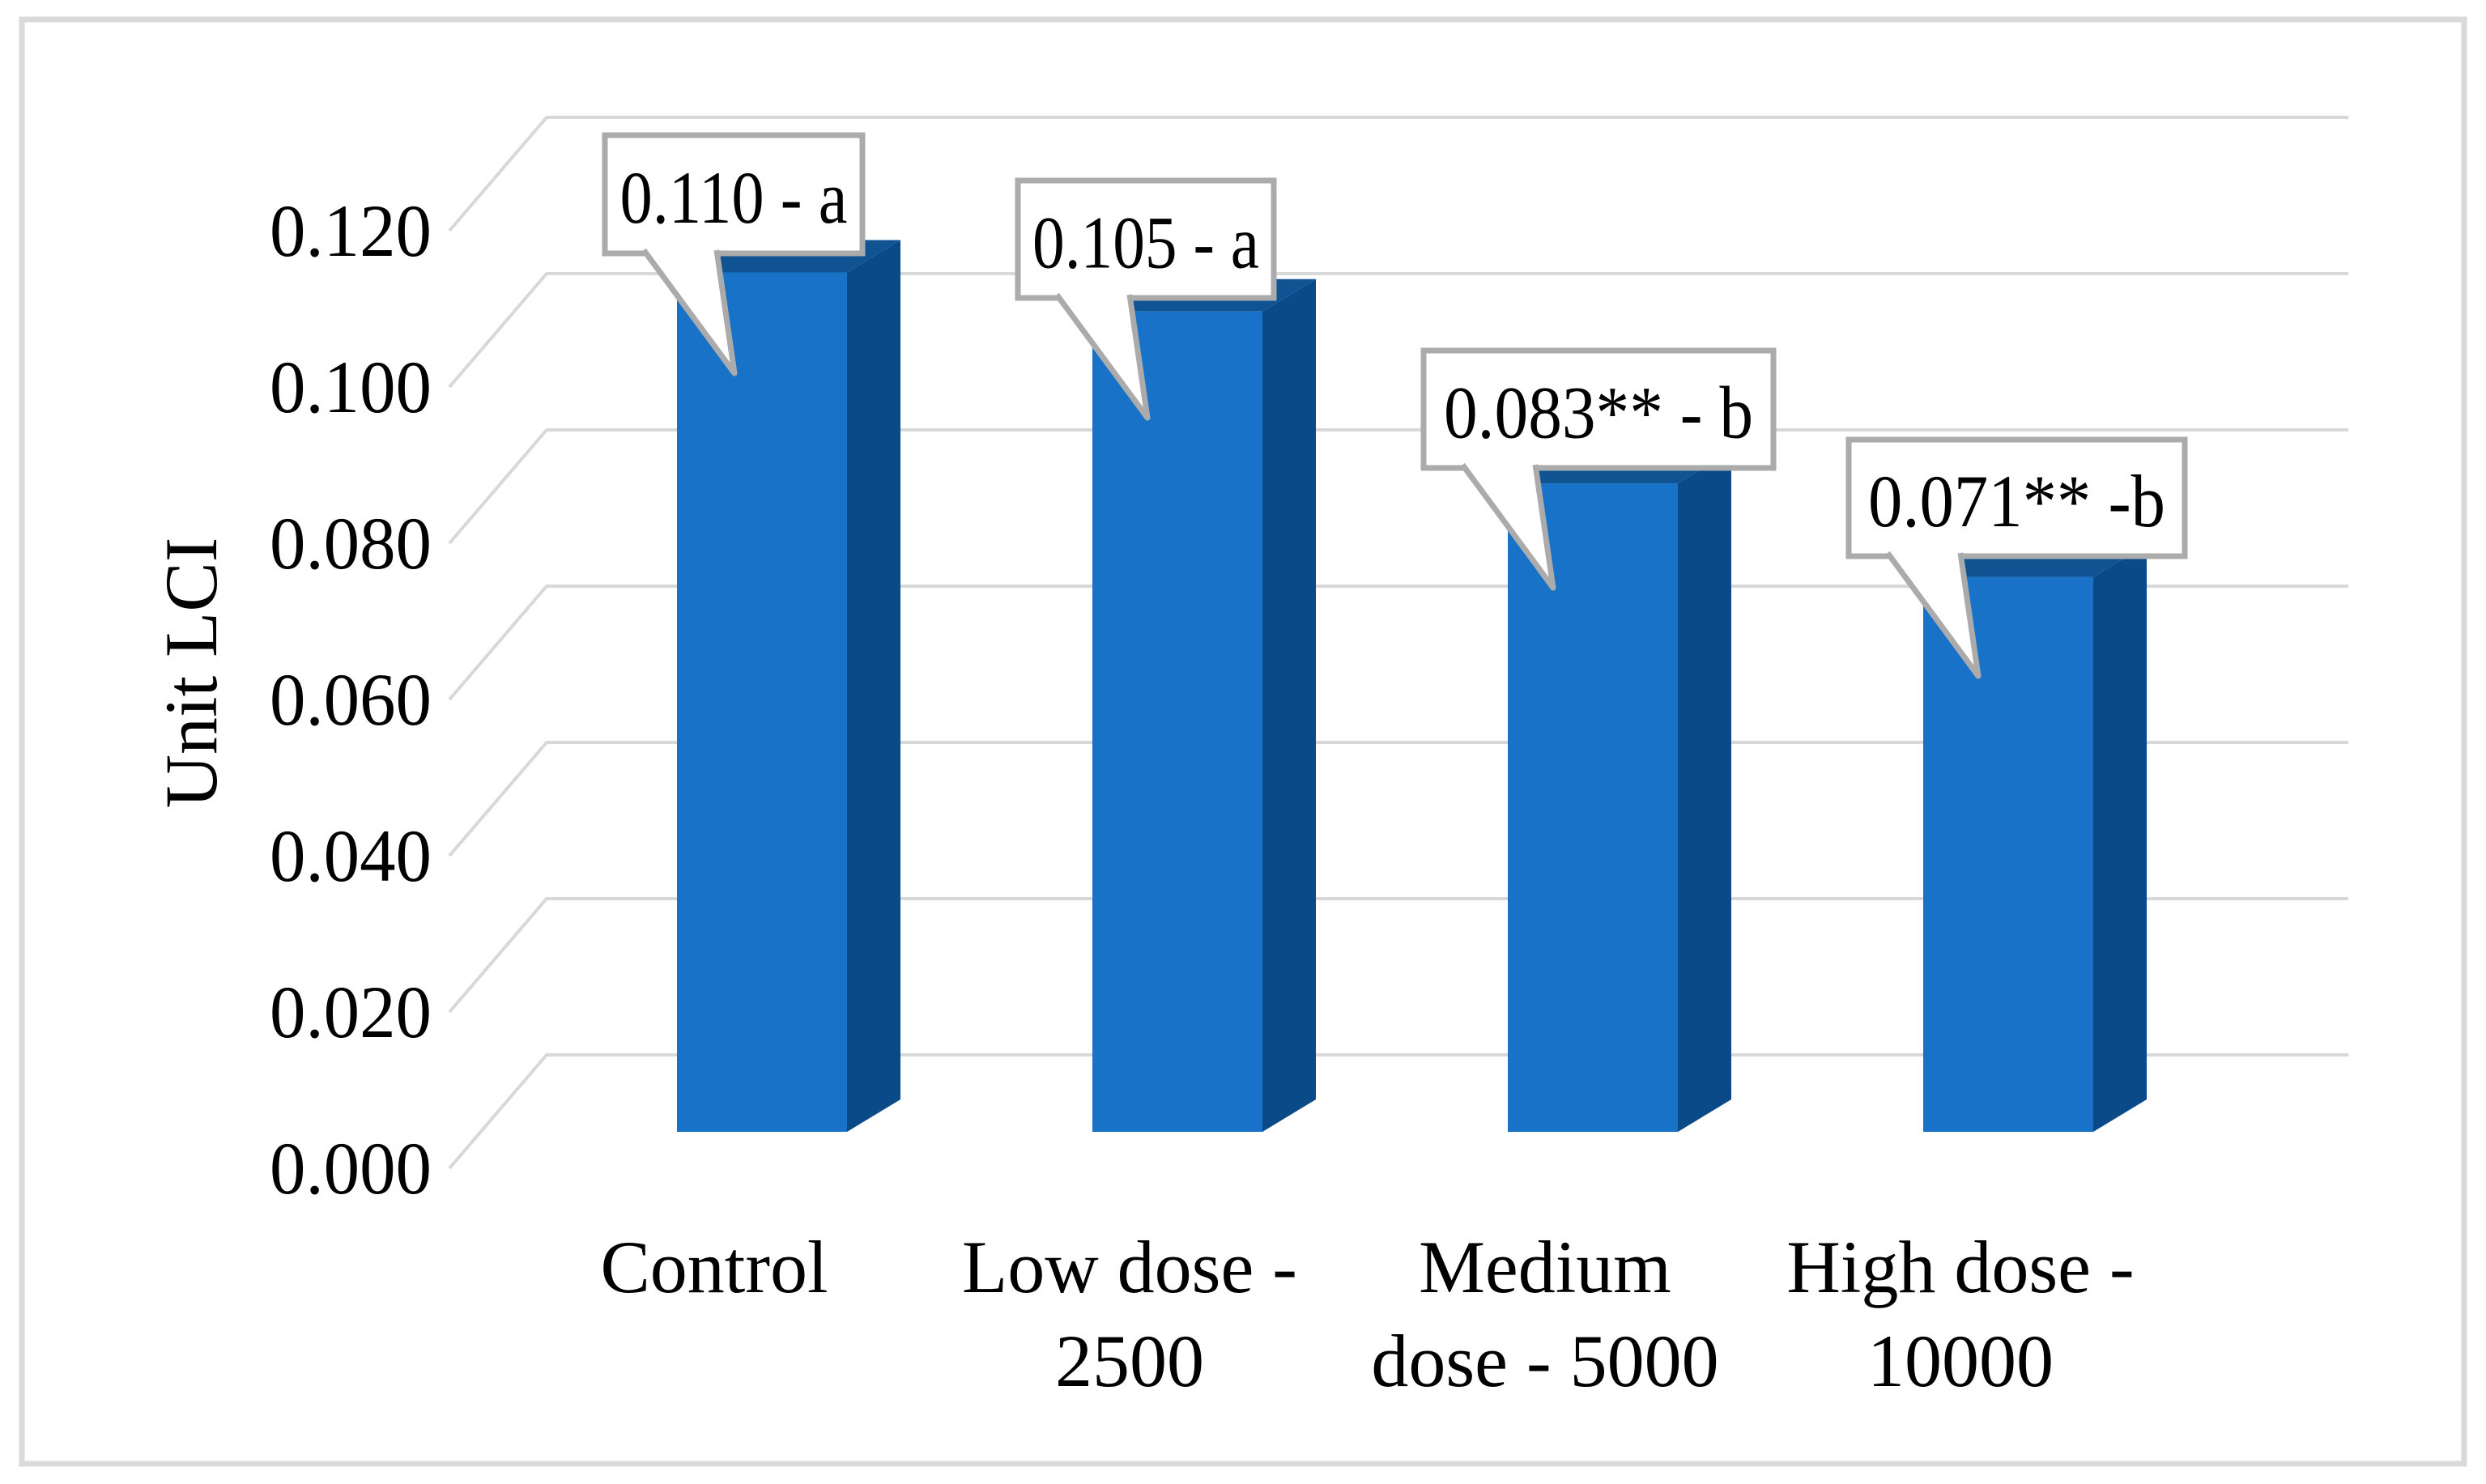 Image resolution: width=2486 pixels, height=1484 pixels. I want to click on y-tick-label: 0.080, so click(351, 543).